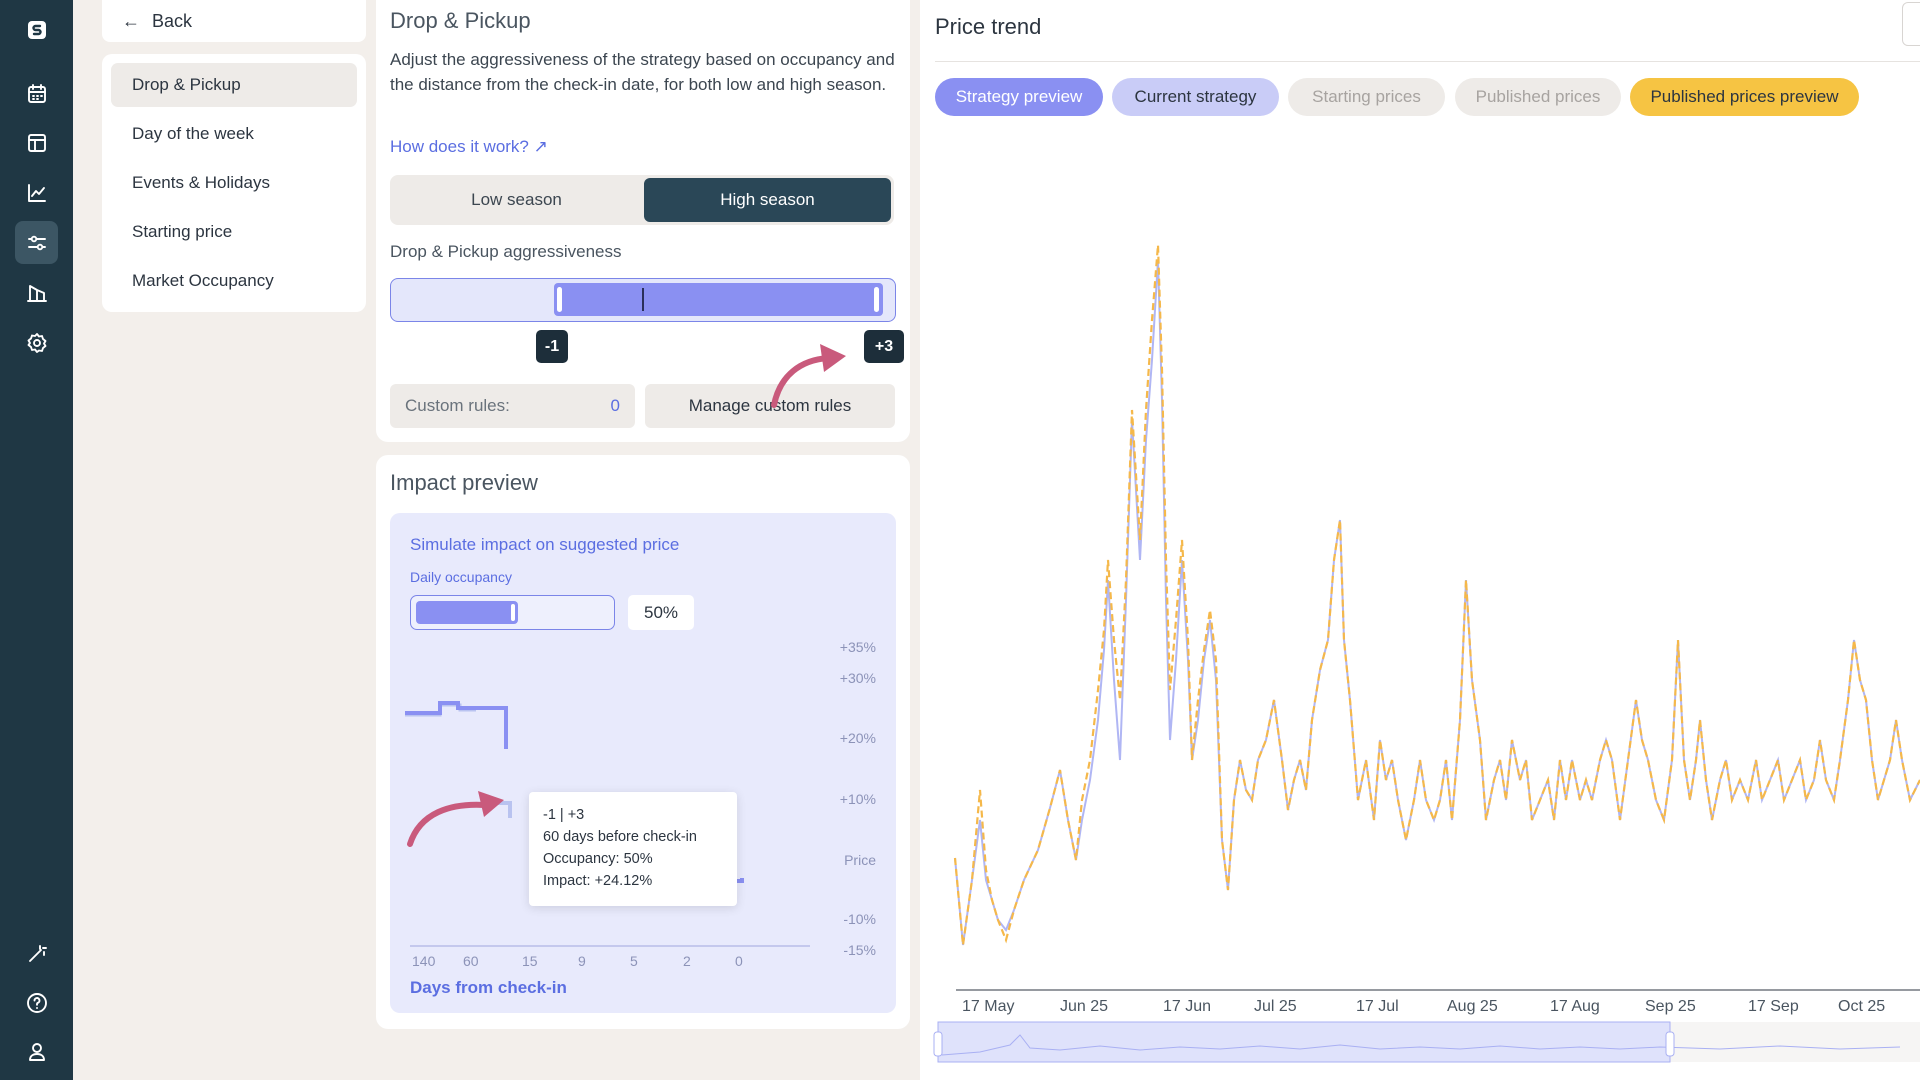  Describe the element at coordinates (1187, 1006) in the screenshot. I see `x-tick: 17 Jun` at that location.